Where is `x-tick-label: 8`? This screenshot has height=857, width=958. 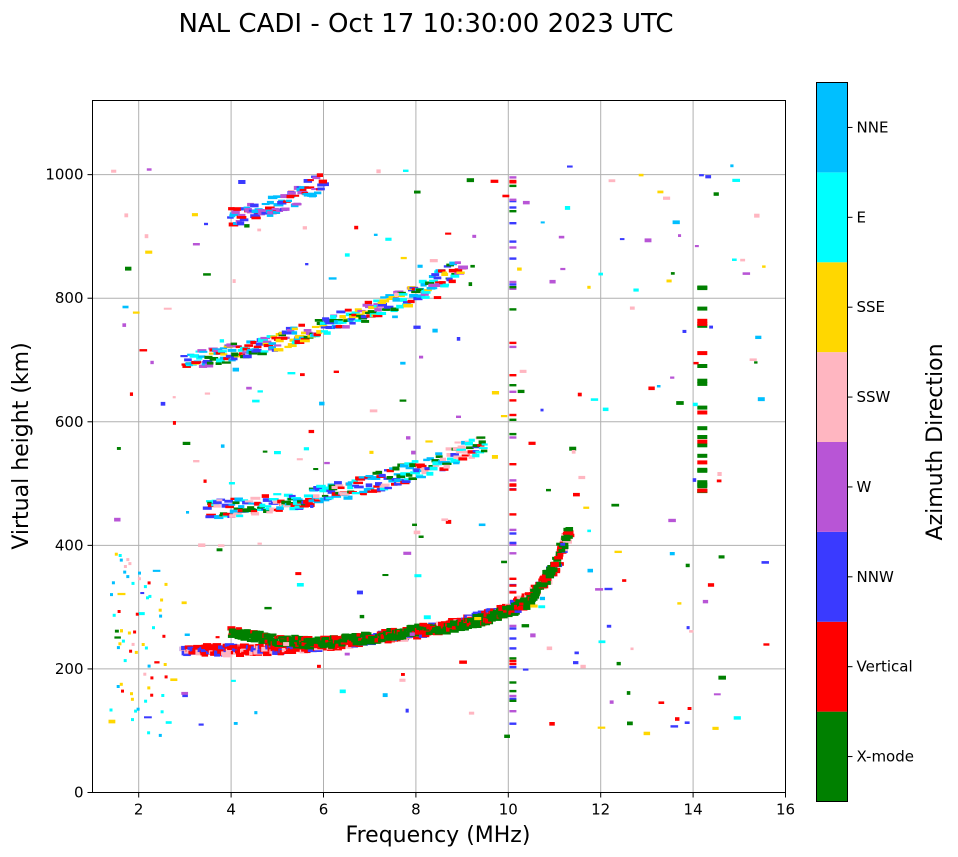 x-tick-label: 8 is located at coordinates (416, 810).